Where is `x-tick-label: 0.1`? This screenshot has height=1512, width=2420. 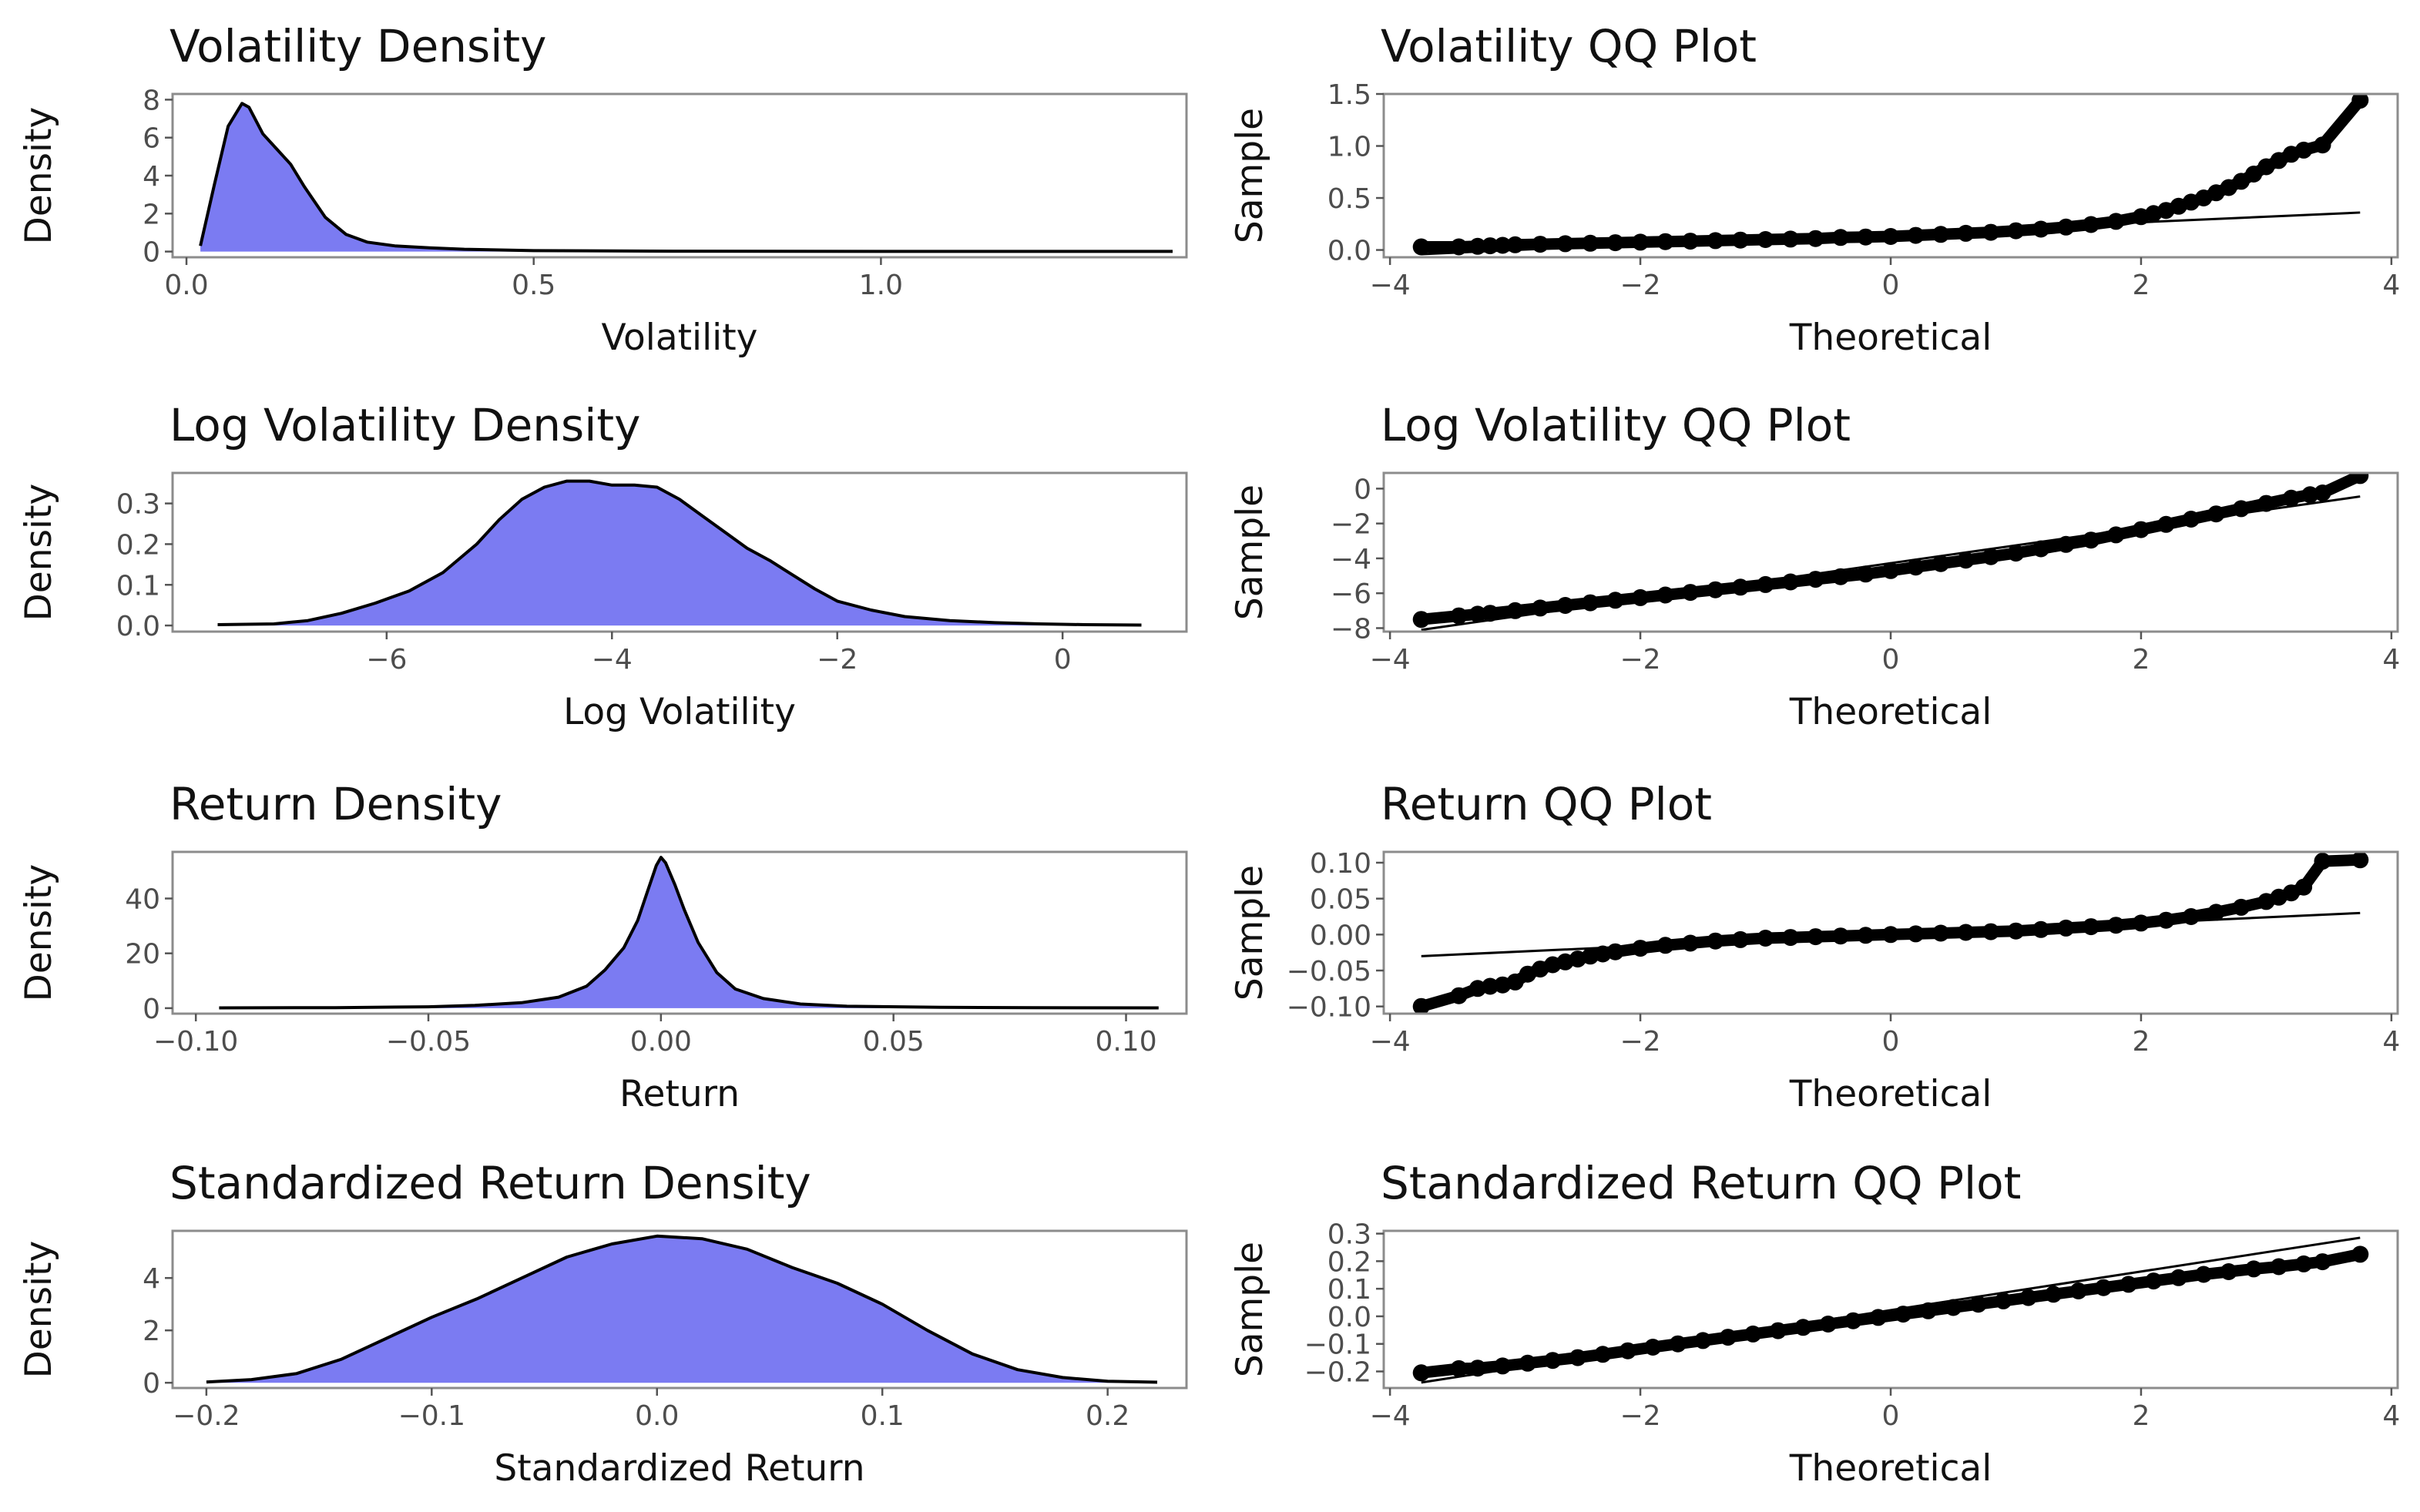
x-tick-label: 0.1 is located at coordinates (883, 1416).